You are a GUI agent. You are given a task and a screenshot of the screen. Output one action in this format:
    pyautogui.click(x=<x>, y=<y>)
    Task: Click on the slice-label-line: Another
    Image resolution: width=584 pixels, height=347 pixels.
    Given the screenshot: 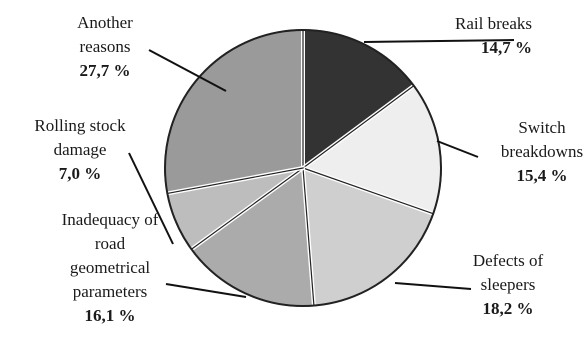 What is the action you would take?
    pyautogui.click(x=105, y=22)
    